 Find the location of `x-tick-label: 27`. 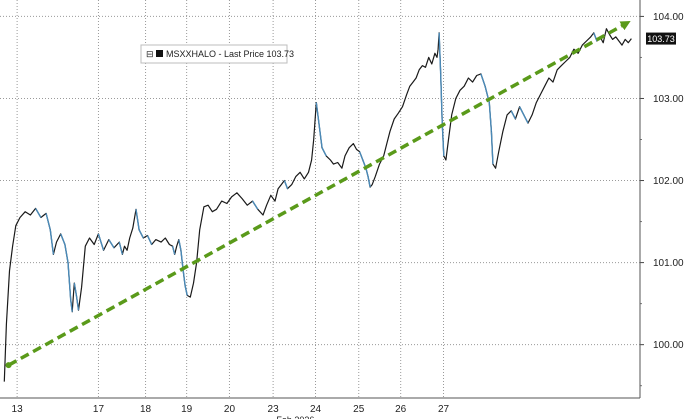

x-tick-label: 27 is located at coordinates (444, 409).